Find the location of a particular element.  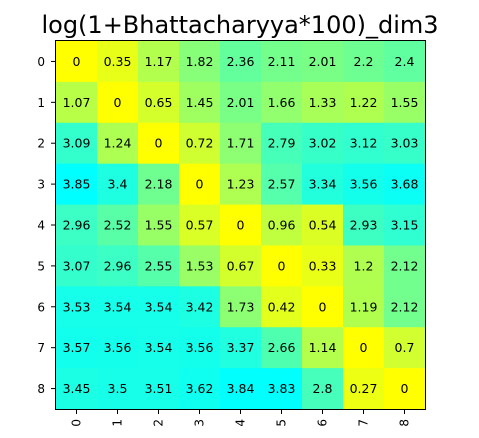

cell-value-label: 2.96 is located at coordinates (77, 225).